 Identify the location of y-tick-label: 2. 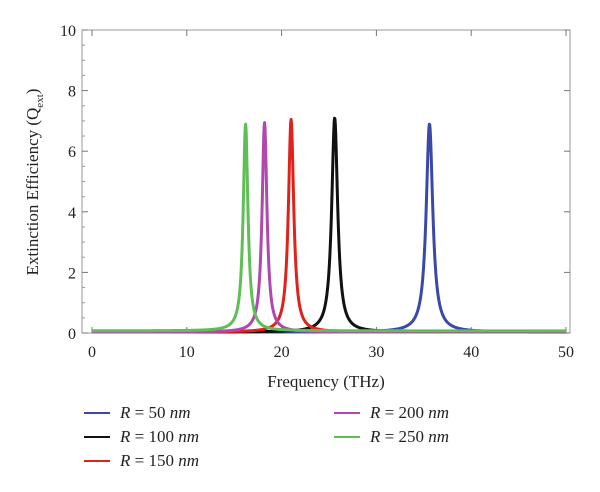
(72, 273).